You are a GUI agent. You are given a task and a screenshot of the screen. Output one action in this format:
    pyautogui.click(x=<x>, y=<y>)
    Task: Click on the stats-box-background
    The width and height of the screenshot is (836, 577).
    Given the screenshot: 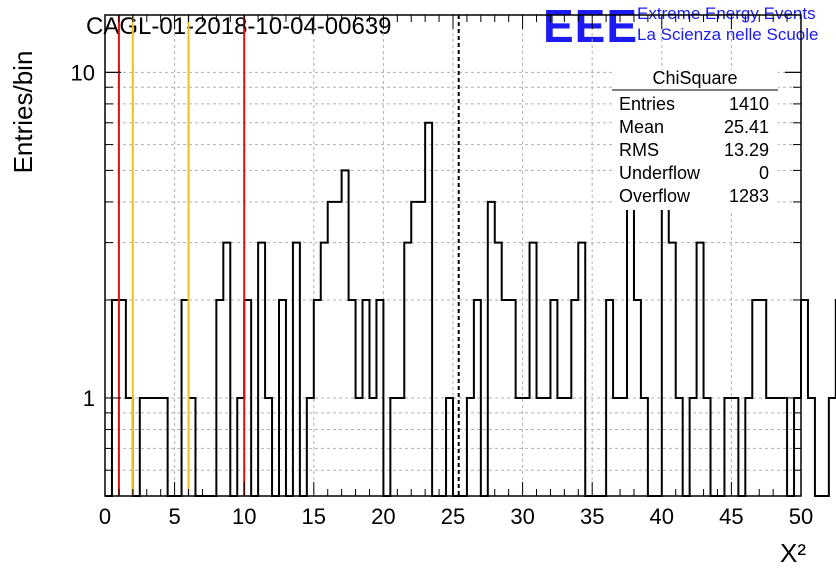 What is the action you would take?
    pyautogui.click(x=695, y=140)
    